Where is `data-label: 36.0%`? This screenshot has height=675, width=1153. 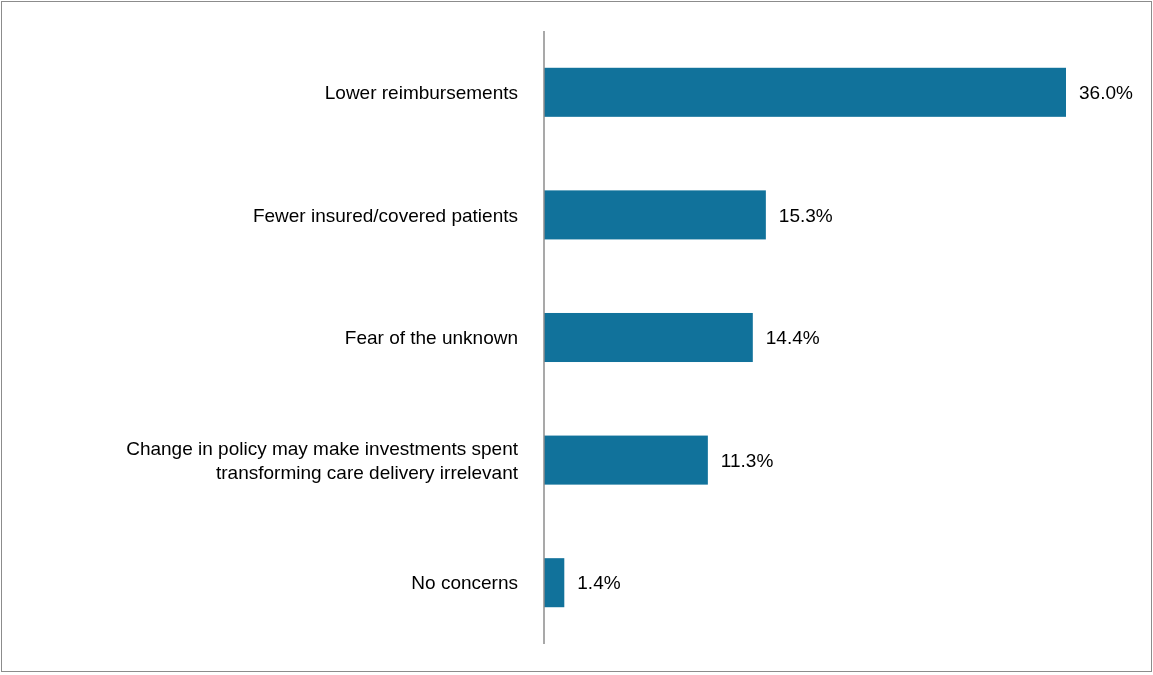
data-label: 36.0% is located at coordinates (1106, 92).